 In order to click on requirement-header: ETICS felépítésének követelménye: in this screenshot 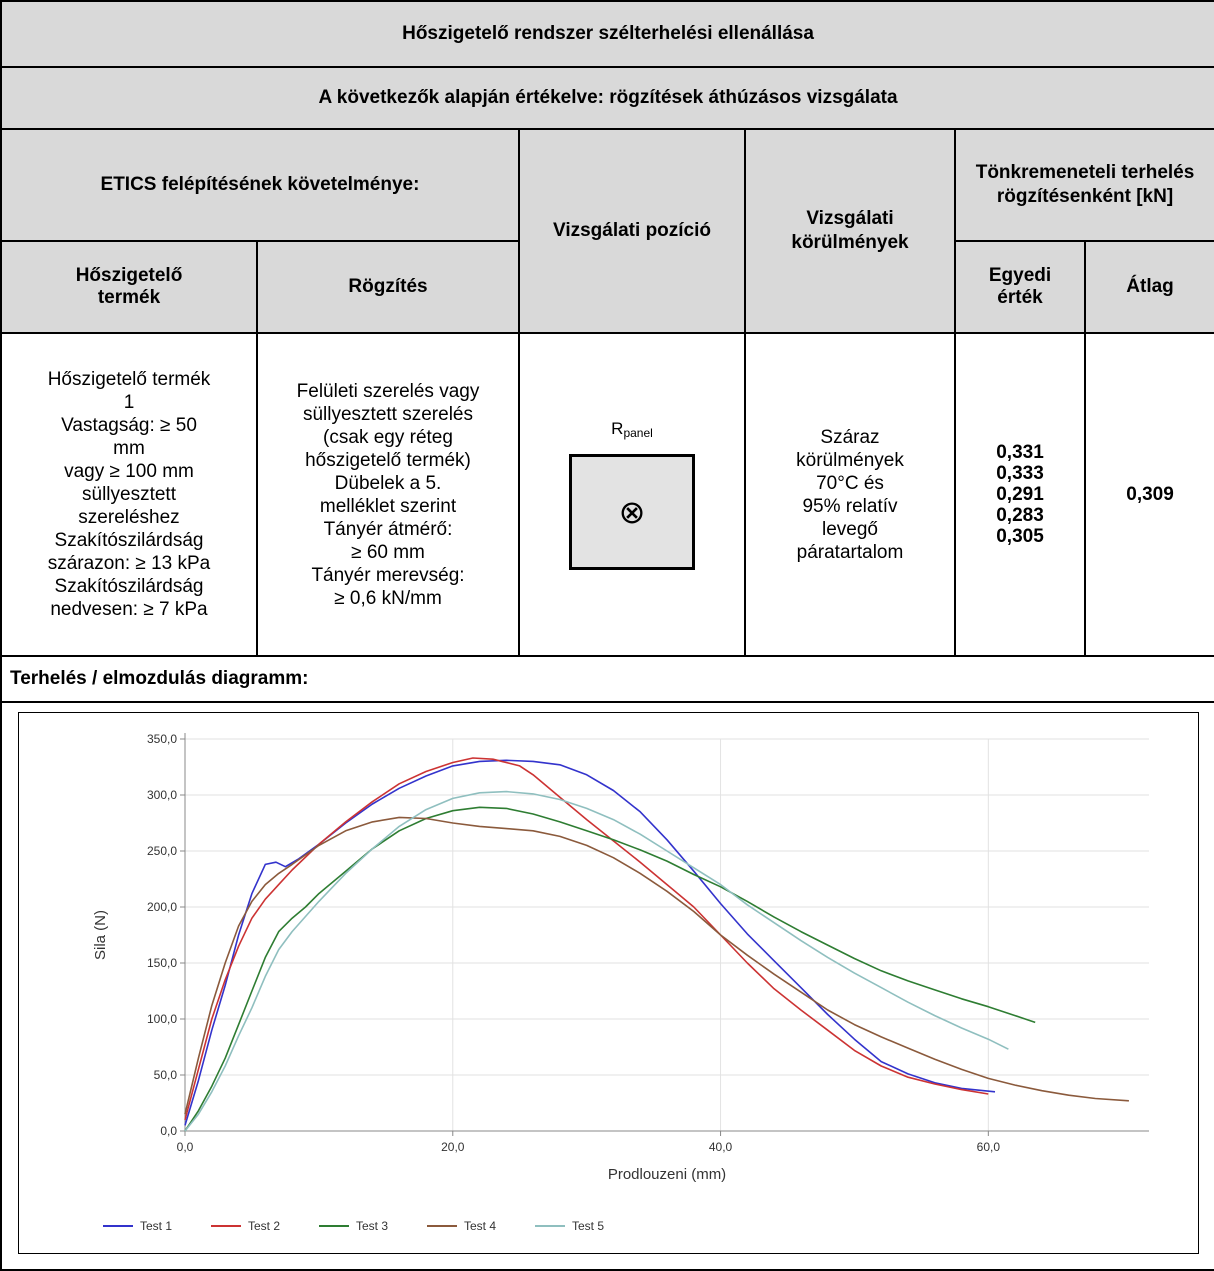, I will do `click(260, 185)`.